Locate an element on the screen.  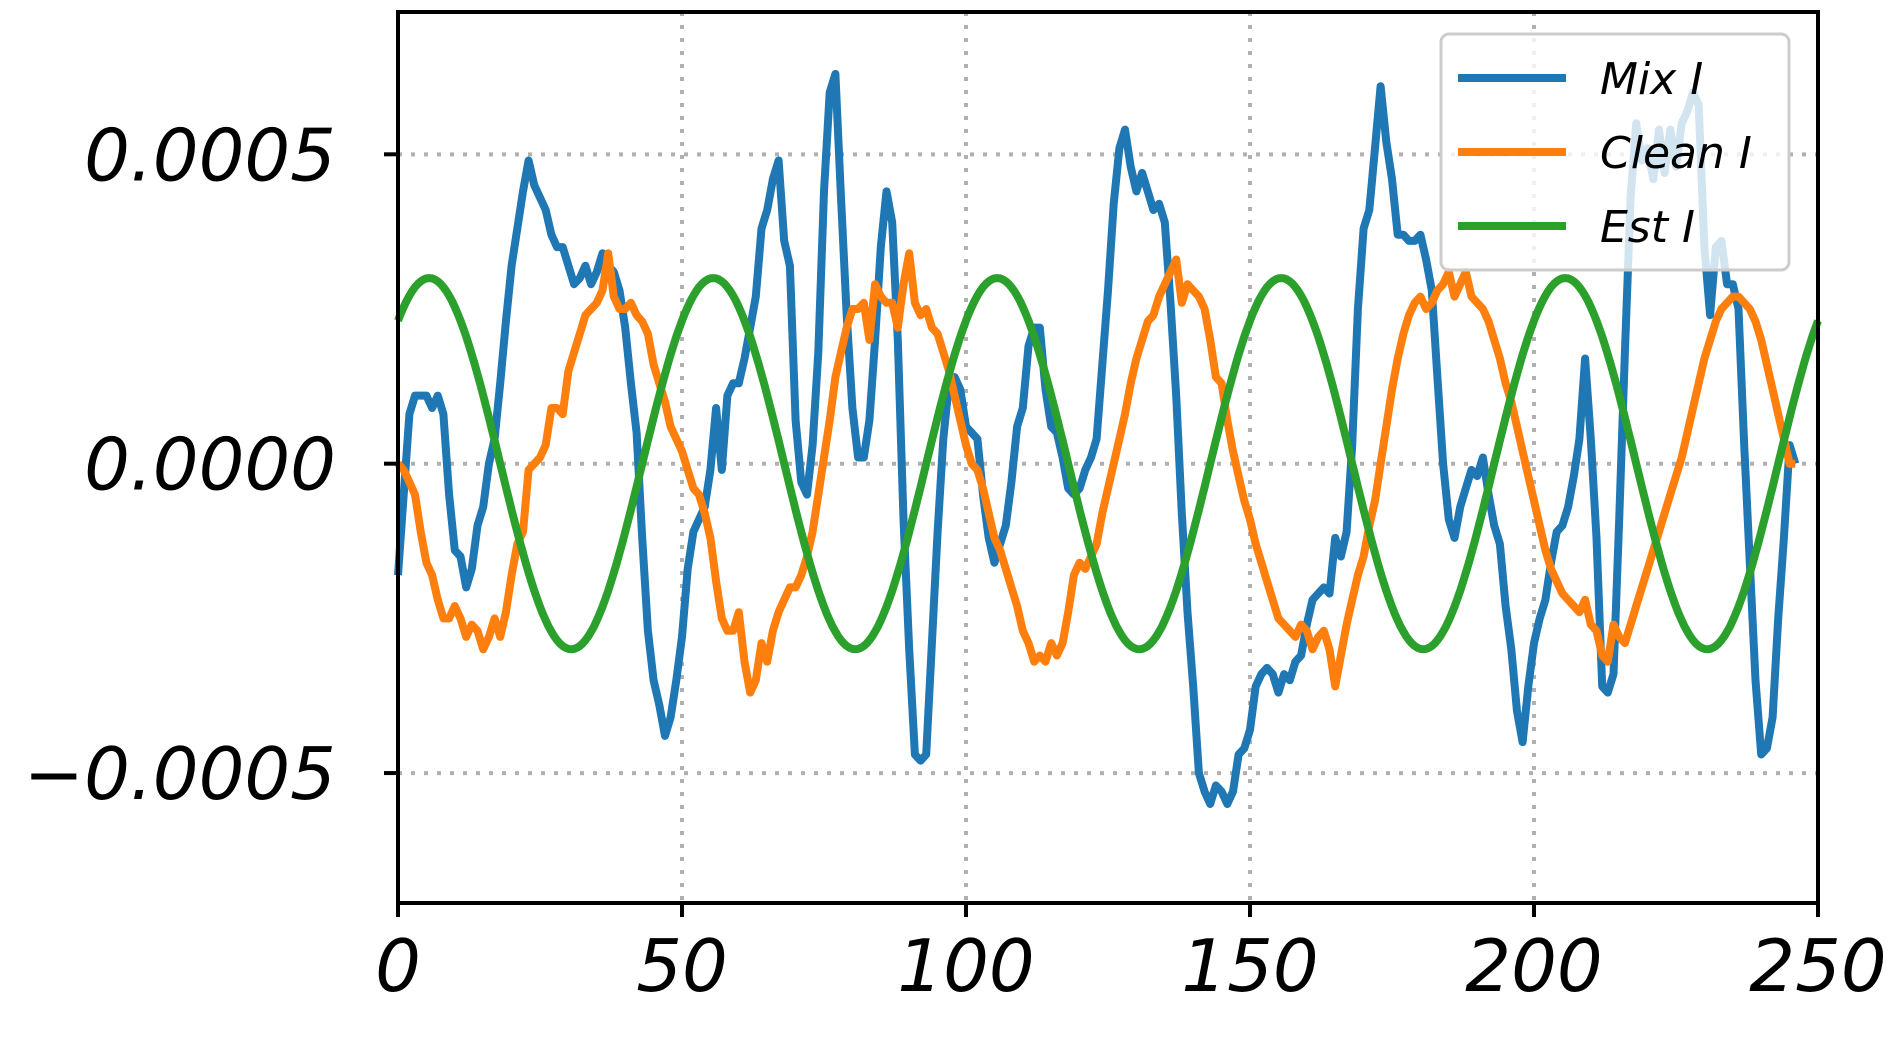
y-tick-label: −0.0005 is located at coordinates (180, 774).